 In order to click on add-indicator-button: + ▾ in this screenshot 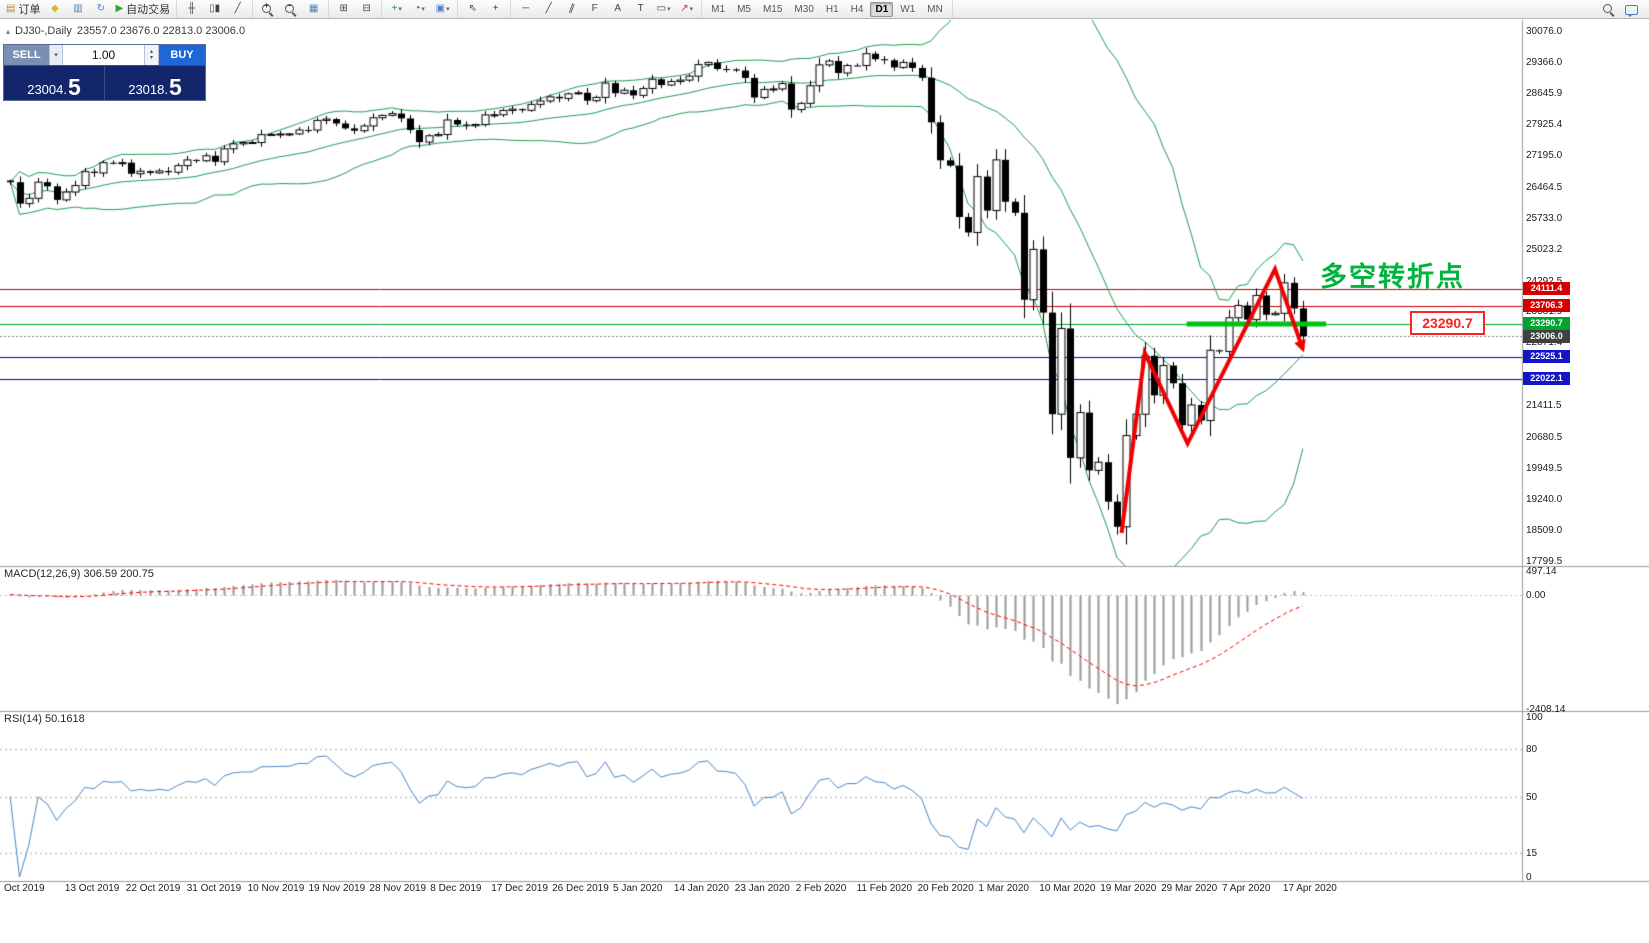, I will do `click(396, 9)`.